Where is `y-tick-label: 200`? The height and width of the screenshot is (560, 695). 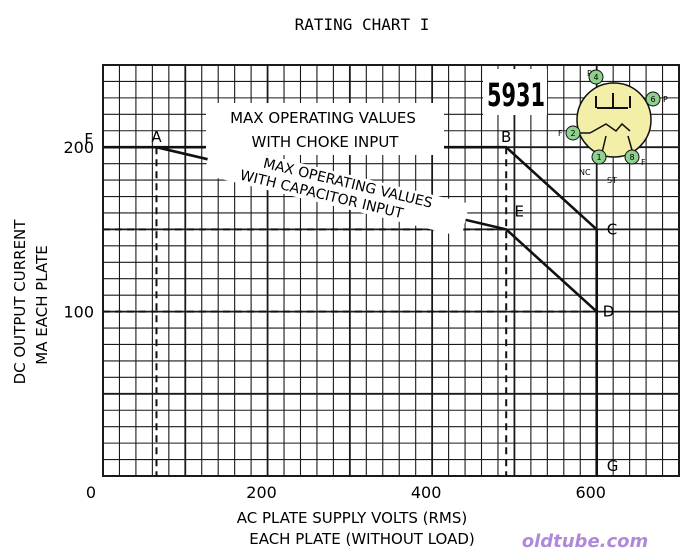
y-tick-label: 200 is located at coordinates (78, 147).